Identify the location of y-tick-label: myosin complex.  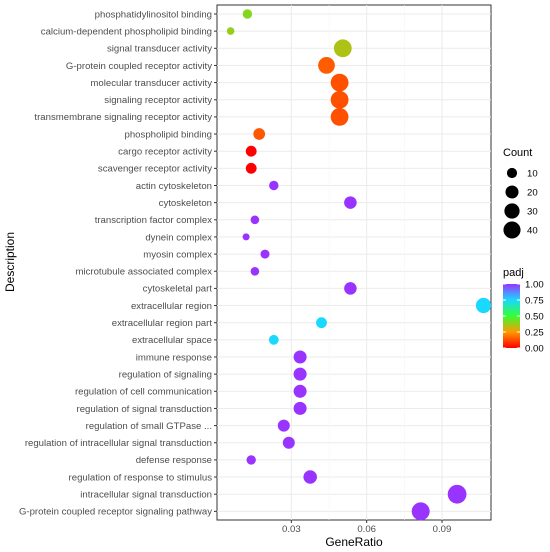
(177, 254).